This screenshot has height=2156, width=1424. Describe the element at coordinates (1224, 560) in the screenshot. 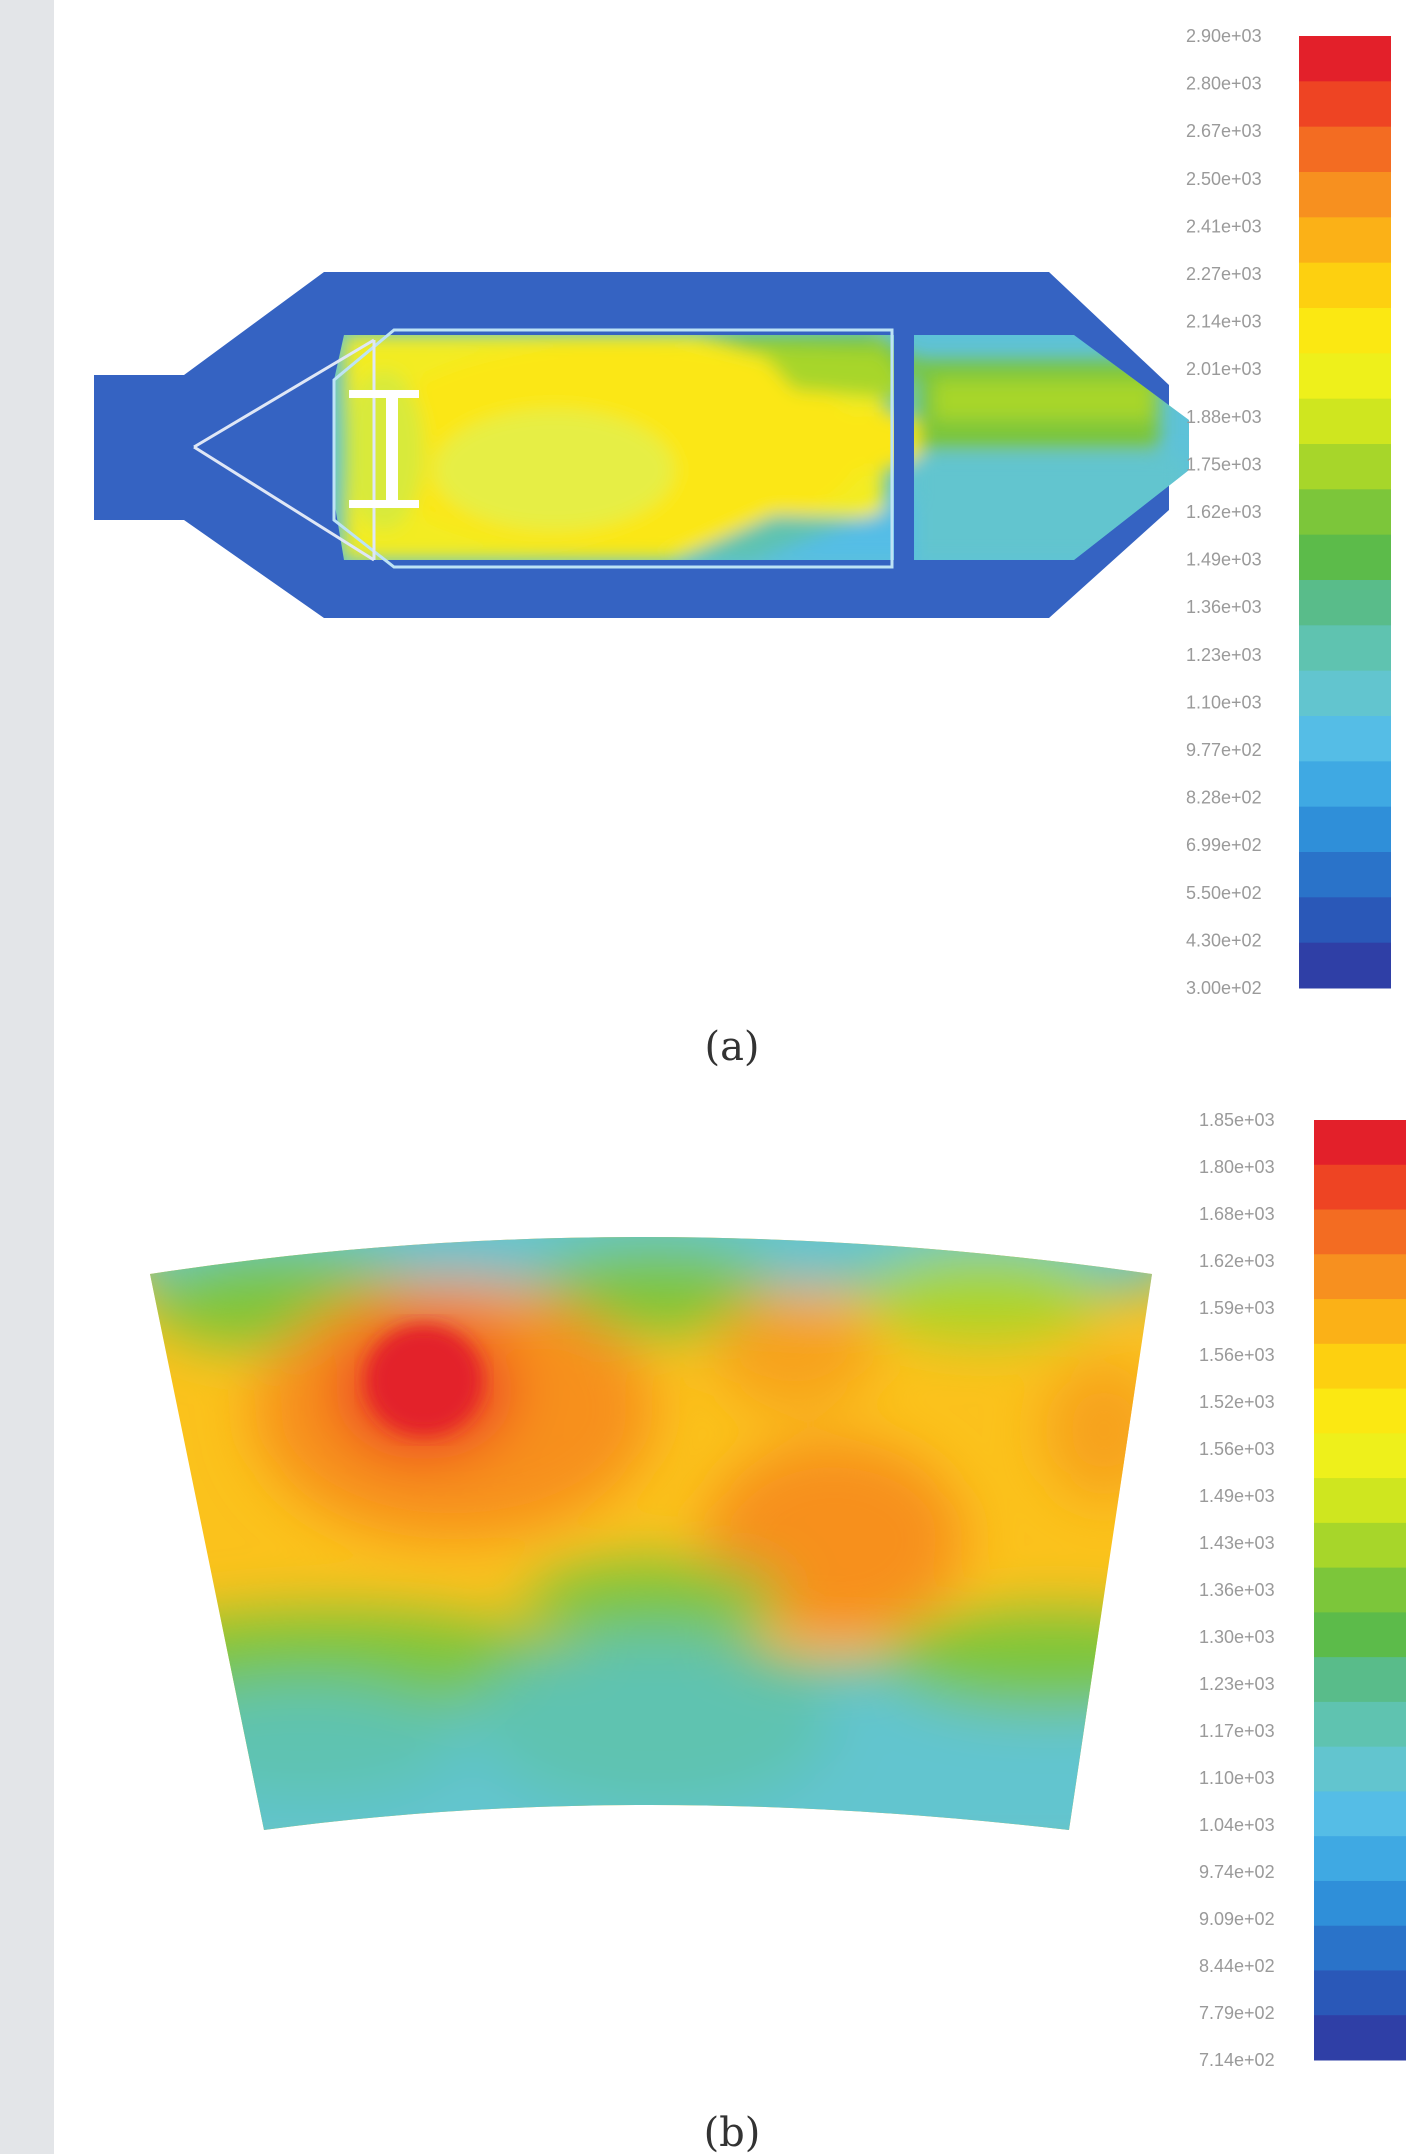

I see `panel-a-colorbar-label: 1.49e+03` at that location.